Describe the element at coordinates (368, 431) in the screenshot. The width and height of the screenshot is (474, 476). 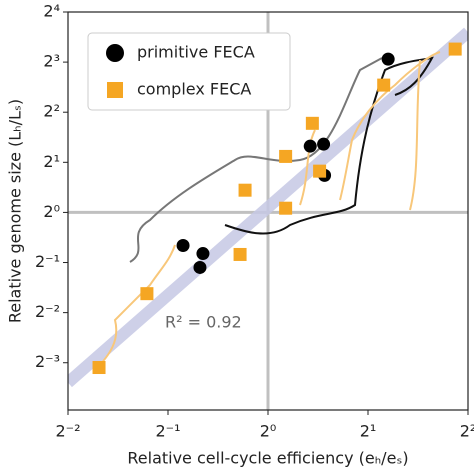
I see `x-tick-label: 2¹` at that location.